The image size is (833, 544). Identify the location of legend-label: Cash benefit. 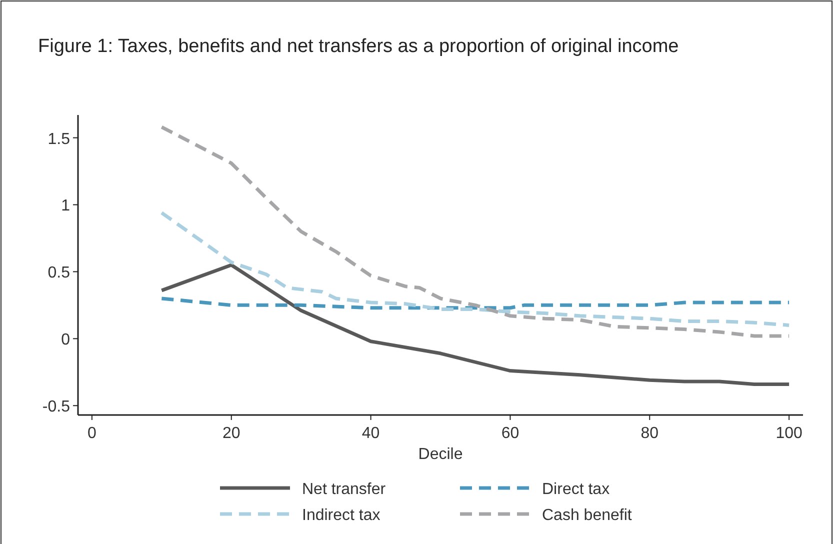
(587, 515).